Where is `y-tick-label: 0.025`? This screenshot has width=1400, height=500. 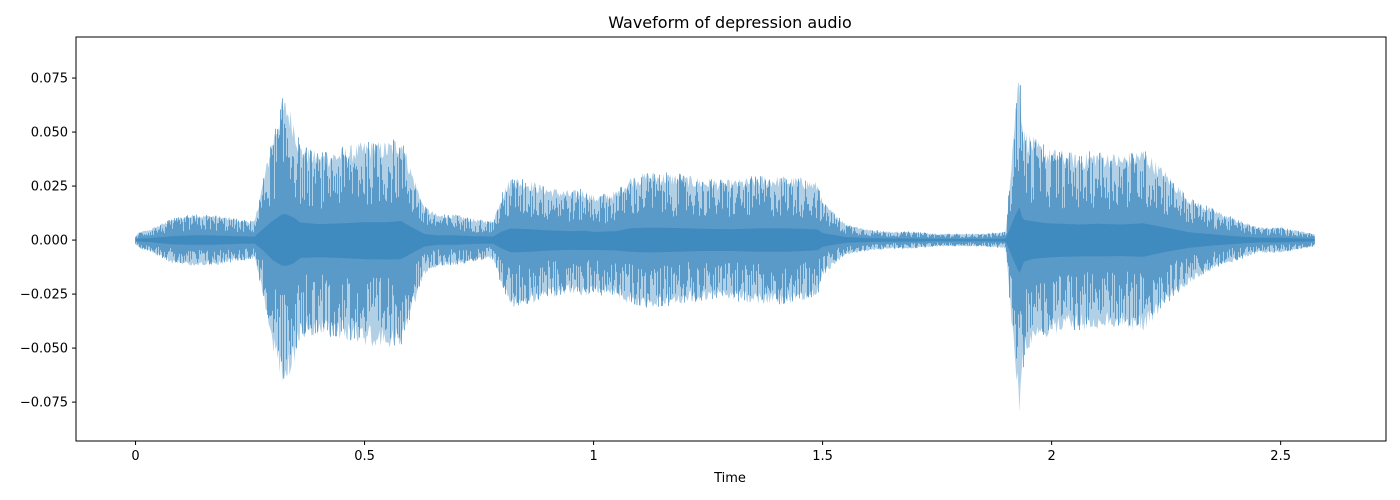 y-tick-label: 0.025 is located at coordinates (49, 187).